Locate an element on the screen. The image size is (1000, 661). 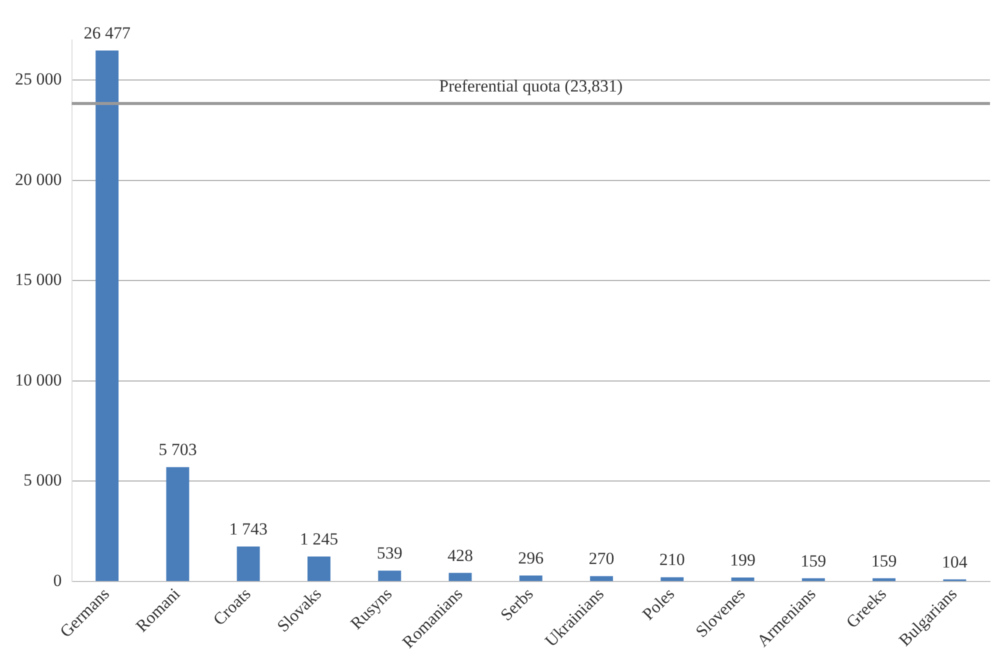
data-label: 539 is located at coordinates (389, 553).